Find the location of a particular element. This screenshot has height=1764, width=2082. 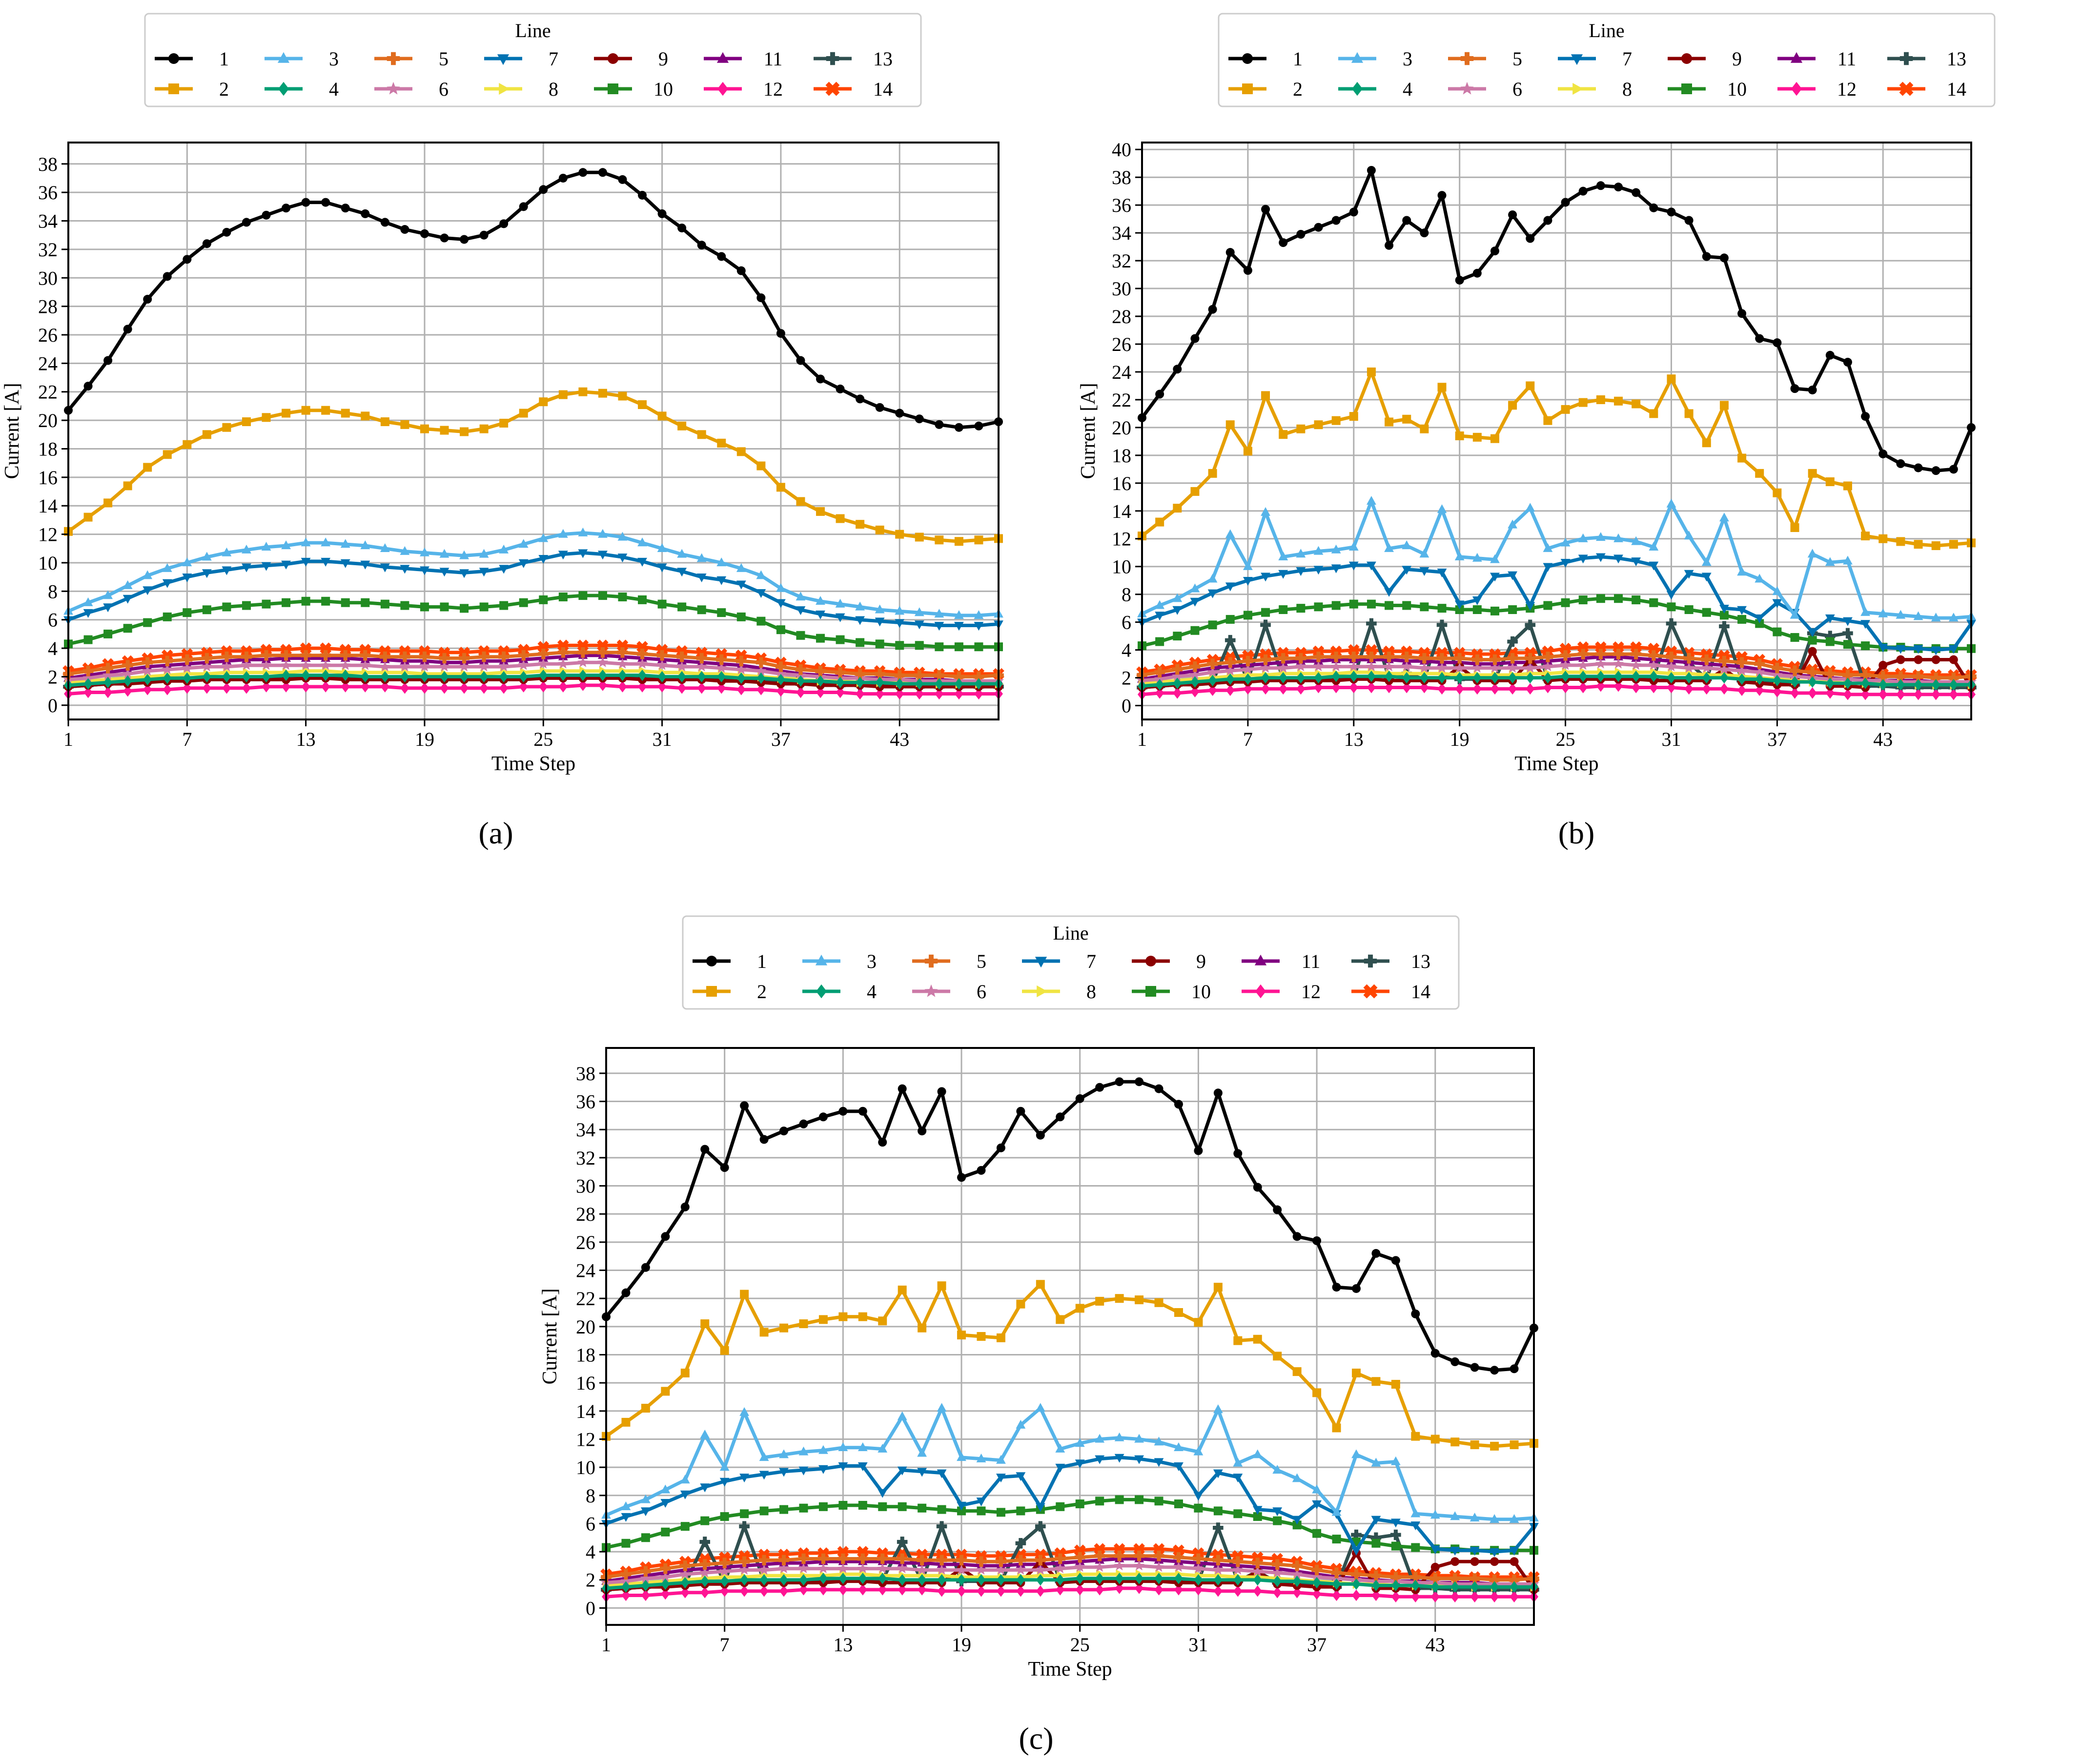

legend-item-7: 7 is located at coordinates (1059, 961).